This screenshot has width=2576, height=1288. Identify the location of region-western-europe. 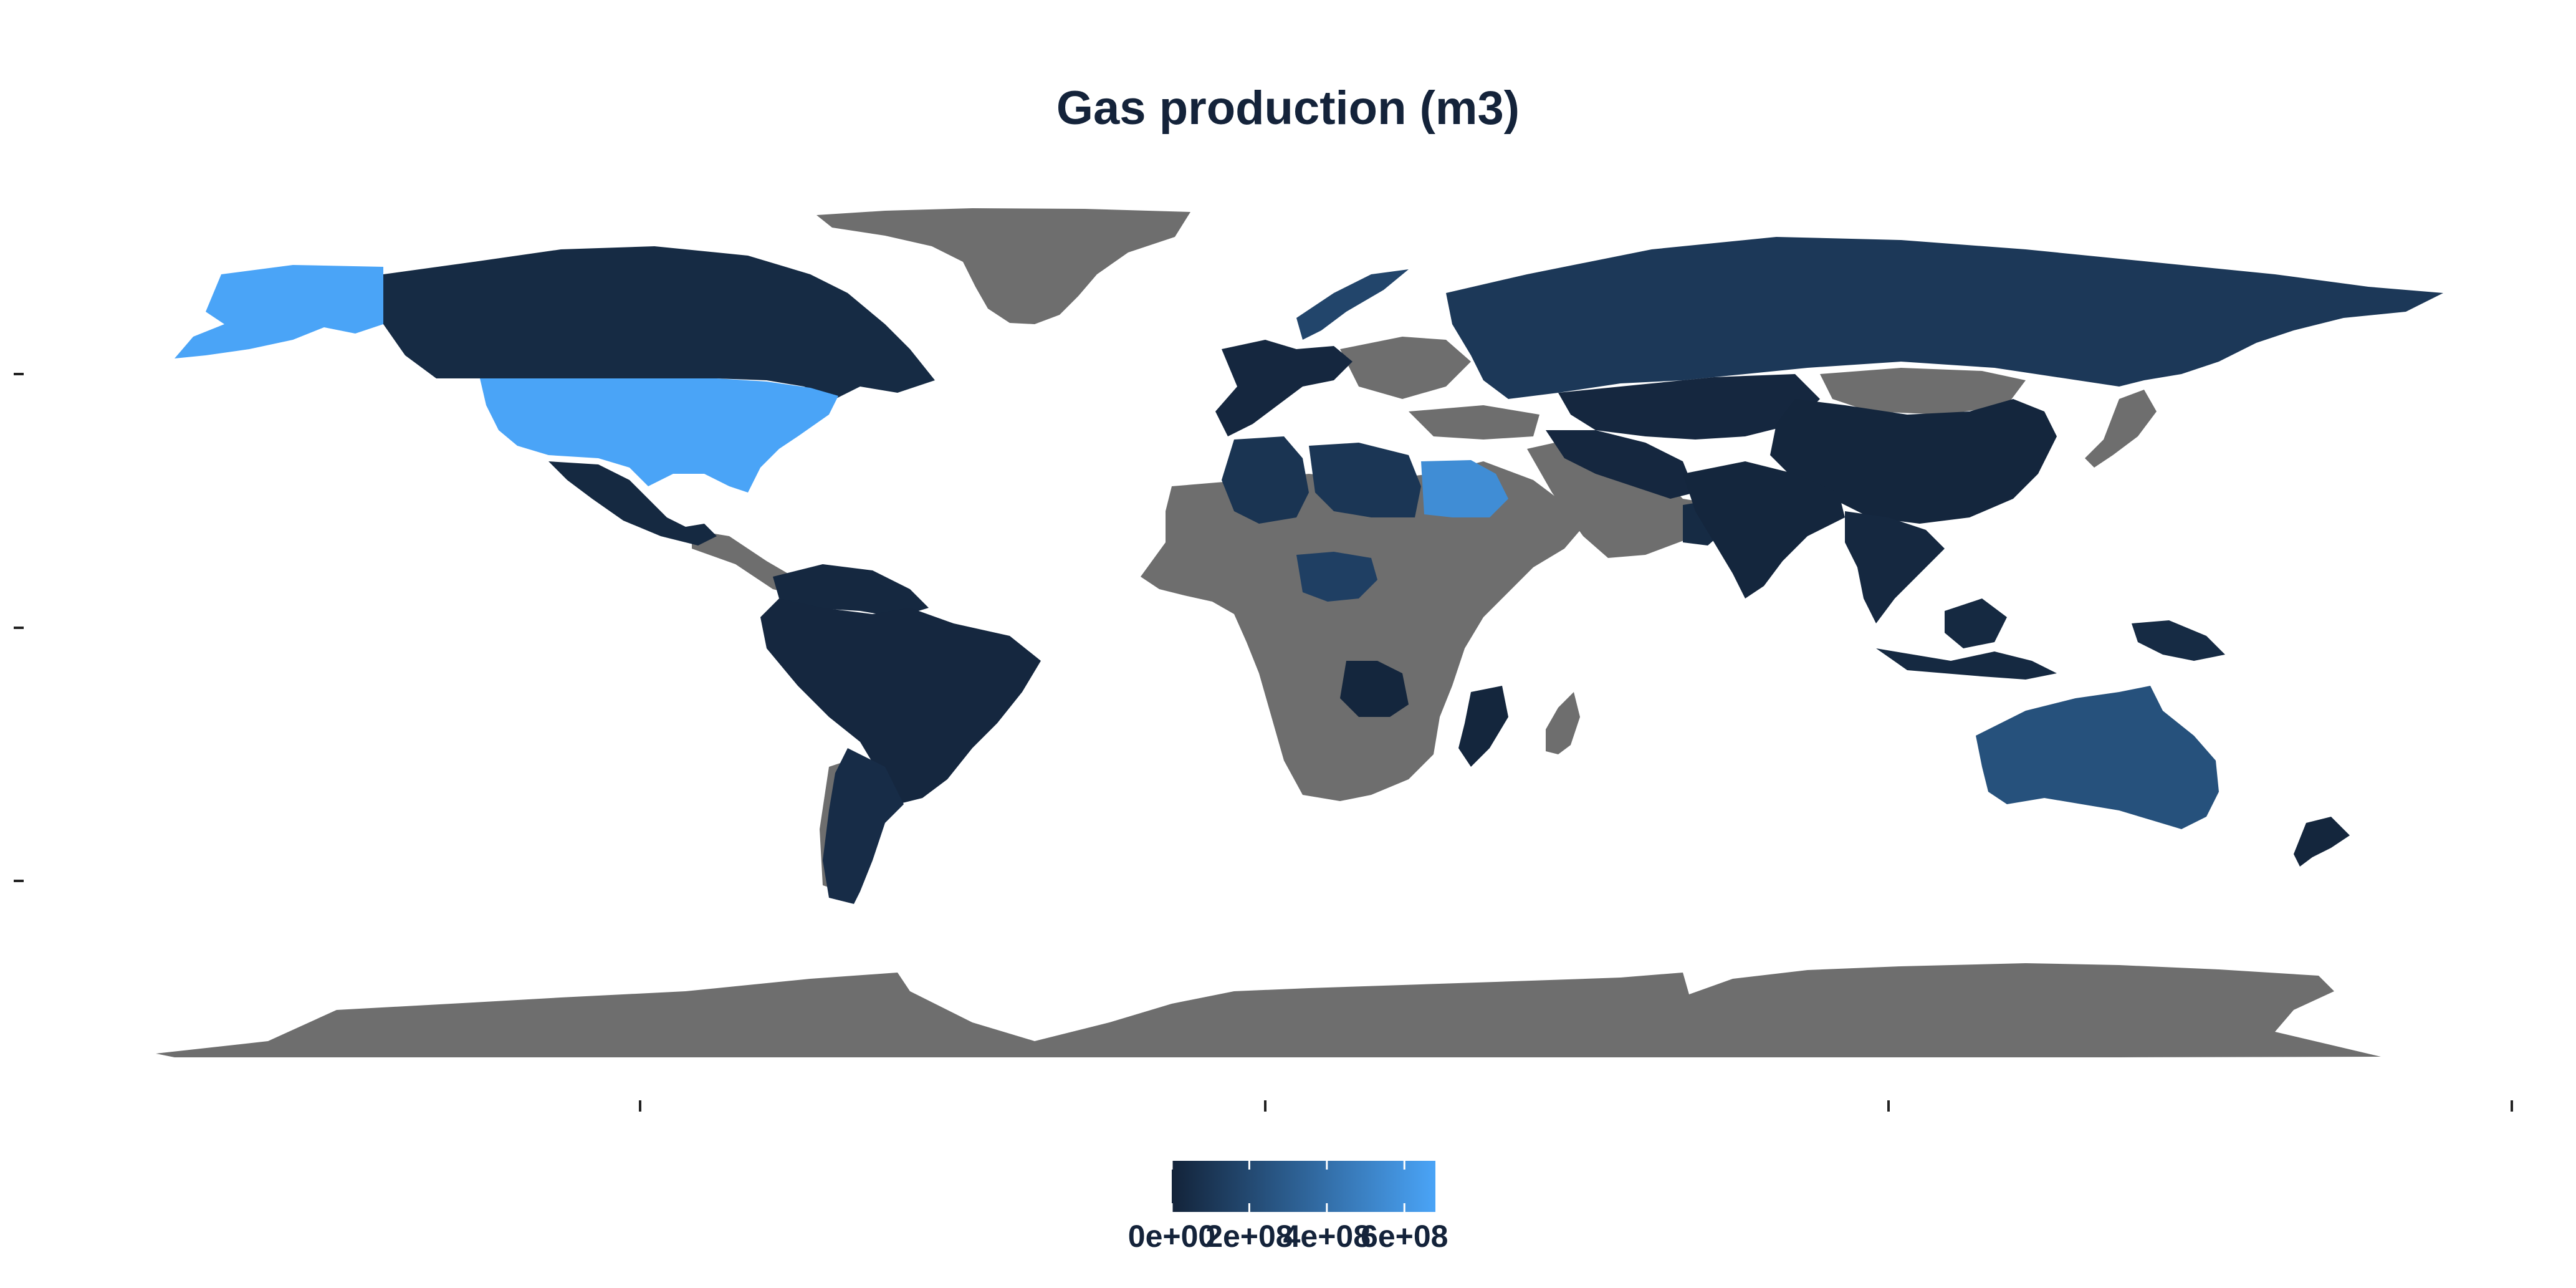
(1284, 388).